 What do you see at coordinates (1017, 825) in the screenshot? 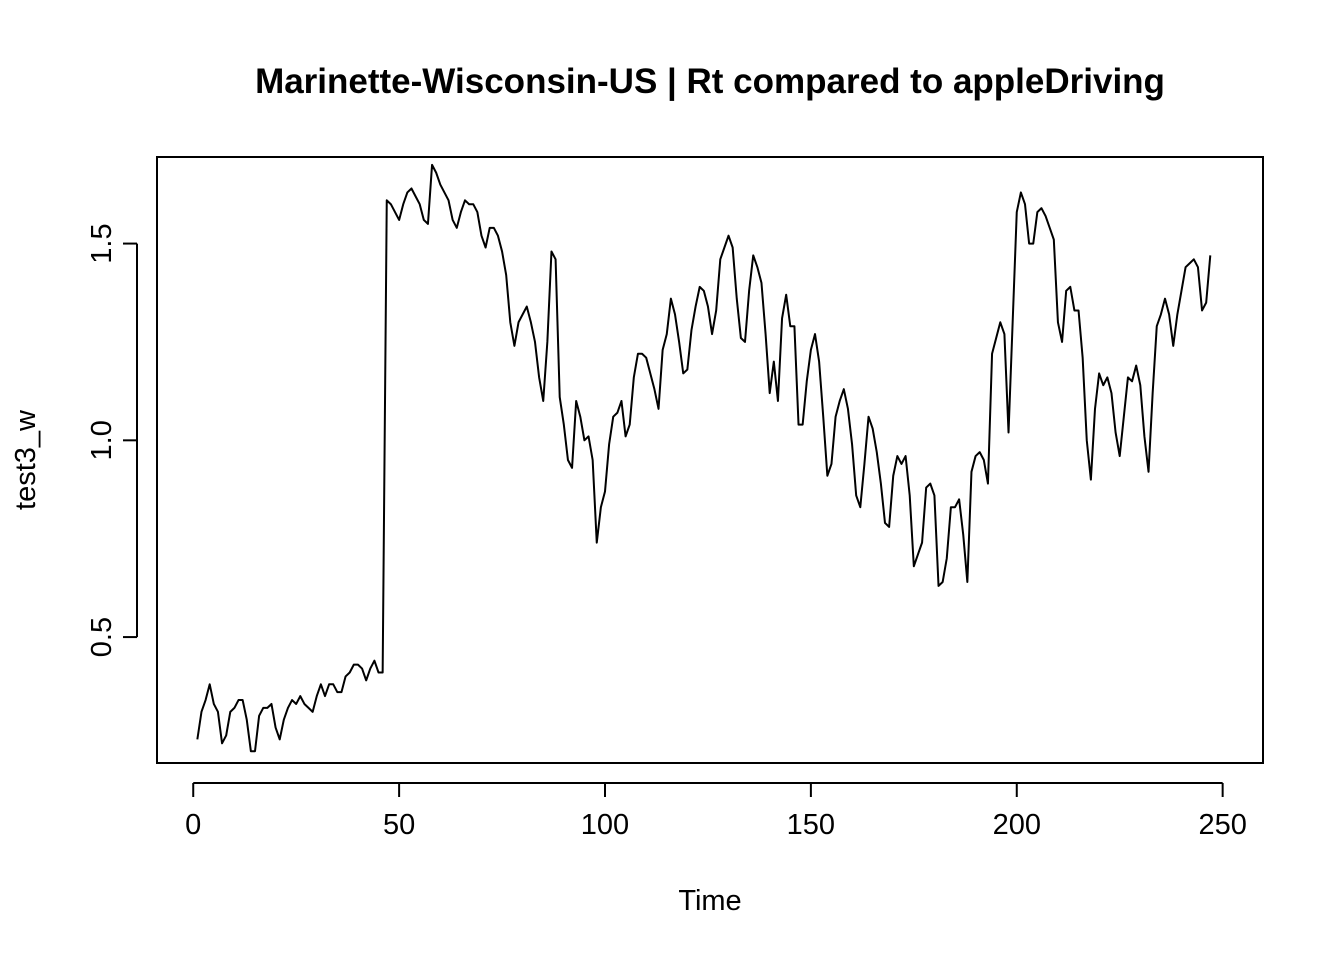
I see `x-tick-label: 200` at bounding box center [1017, 825].